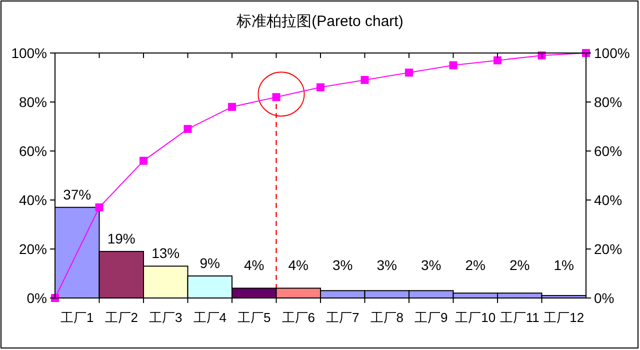  Describe the element at coordinates (210, 262) in the screenshot. I see `data-label: 9%` at that location.